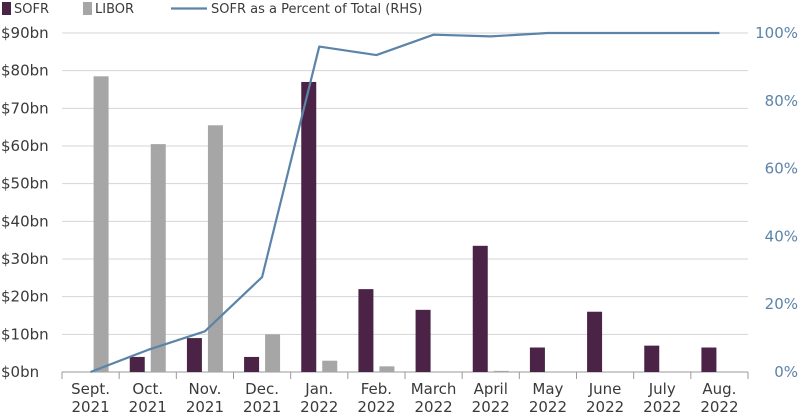  I want to click on legend-label: SOFR as a Percent of Total (RHS), so click(317, 9).